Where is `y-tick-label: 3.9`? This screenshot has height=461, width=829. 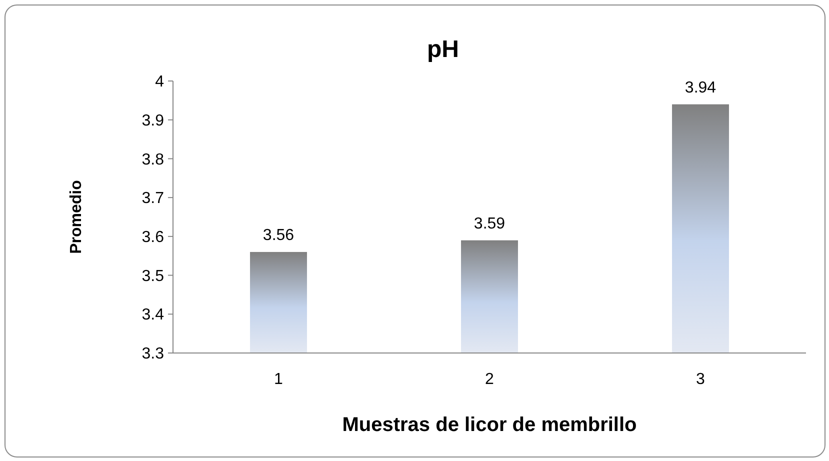
y-tick-label: 3.9 is located at coordinates (153, 121).